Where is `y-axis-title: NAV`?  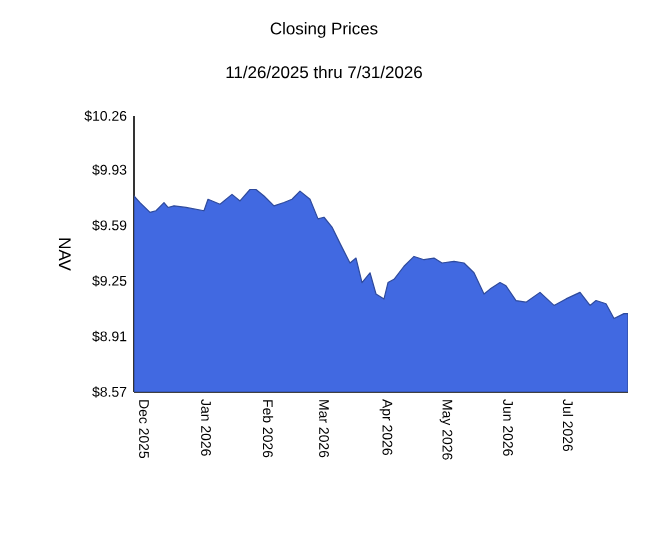
y-axis-title: NAV is located at coordinates (64, 254).